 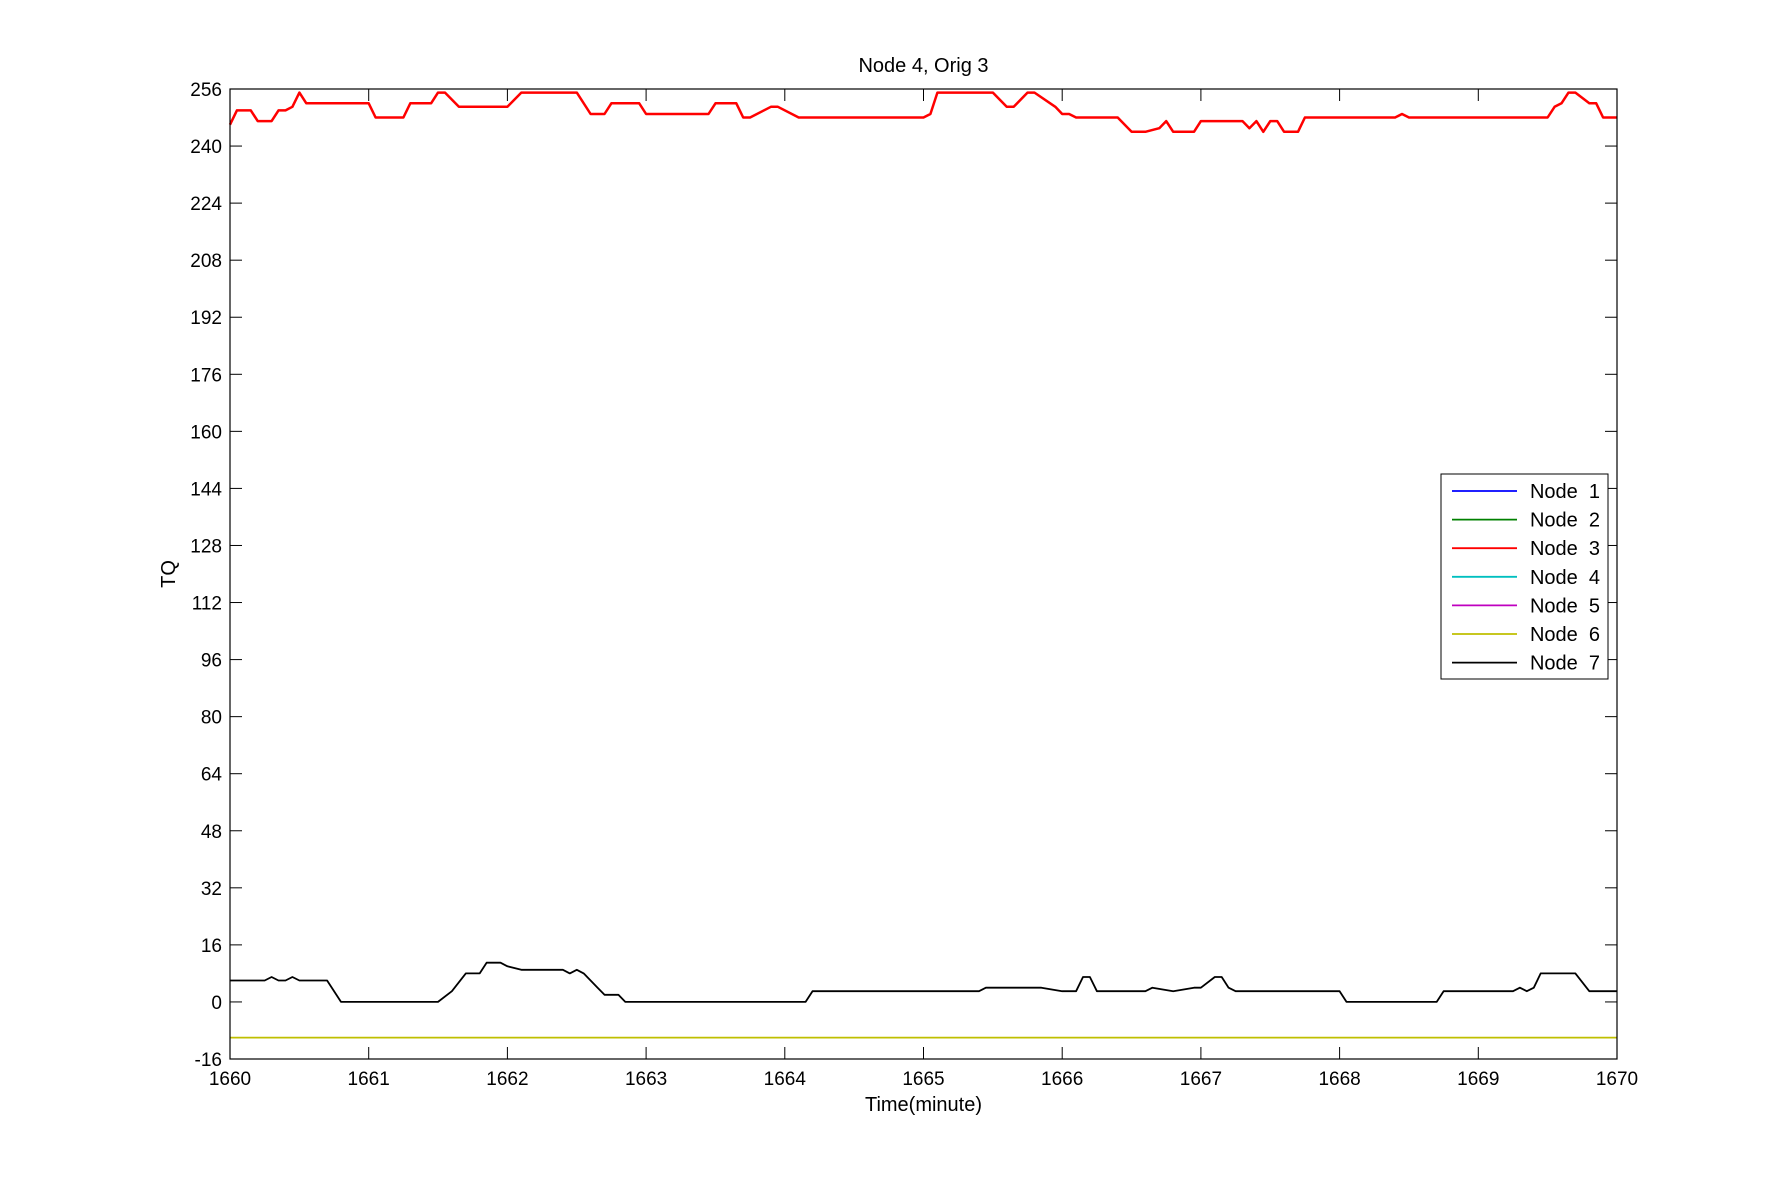 I want to click on y-tick-label: -16, so click(x=208, y=1060).